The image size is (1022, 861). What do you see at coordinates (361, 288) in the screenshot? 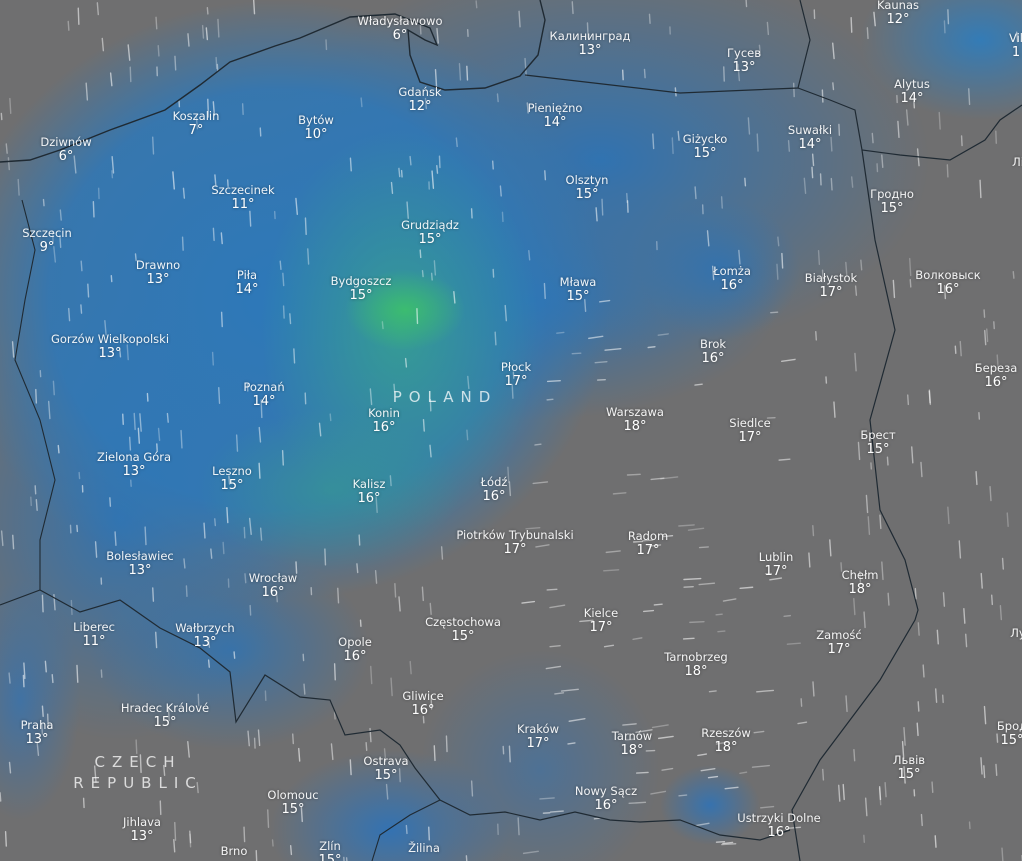
I see `city-label: Bydgoszcz 15°` at bounding box center [361, 288].